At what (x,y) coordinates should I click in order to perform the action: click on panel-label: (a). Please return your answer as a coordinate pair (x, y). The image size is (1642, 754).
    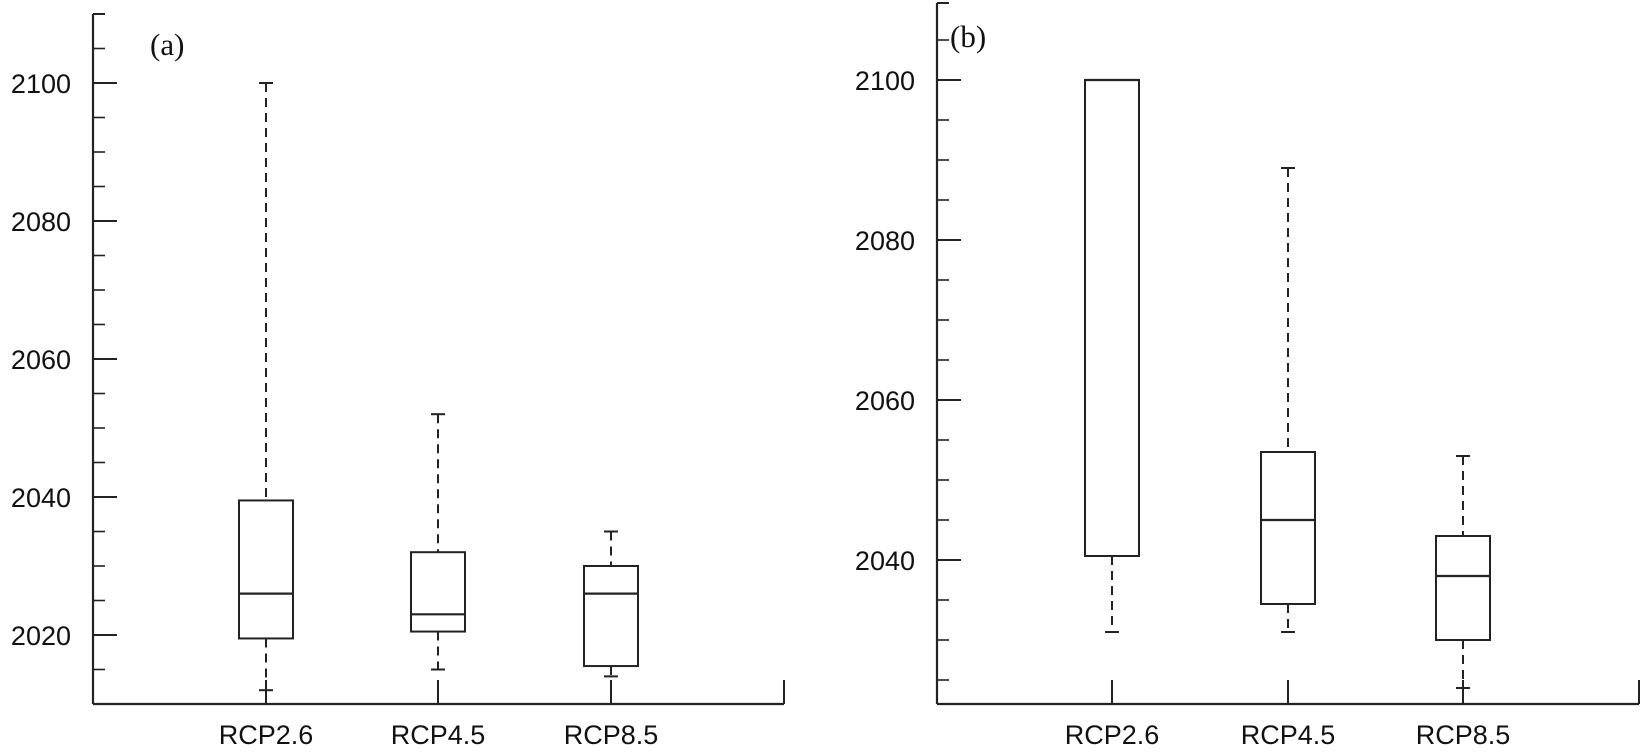
    Looking at the image, I should click on (167, 44).